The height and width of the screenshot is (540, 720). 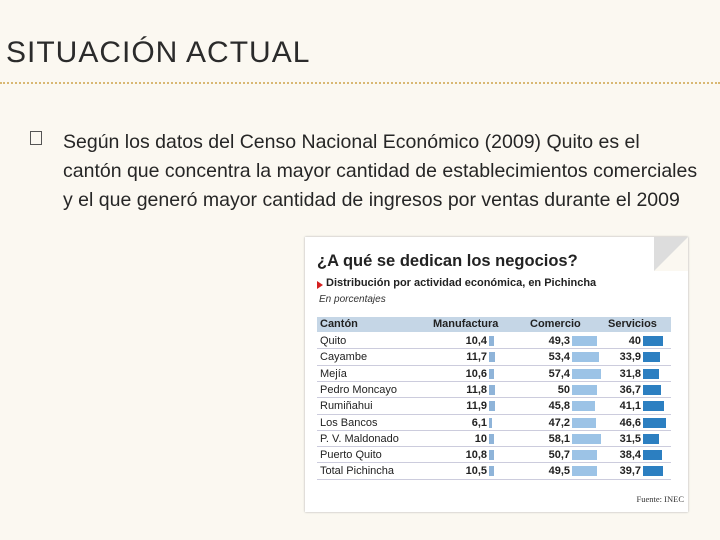 I want to click on cell: Rumiñahui, so click(x=346, y=406).